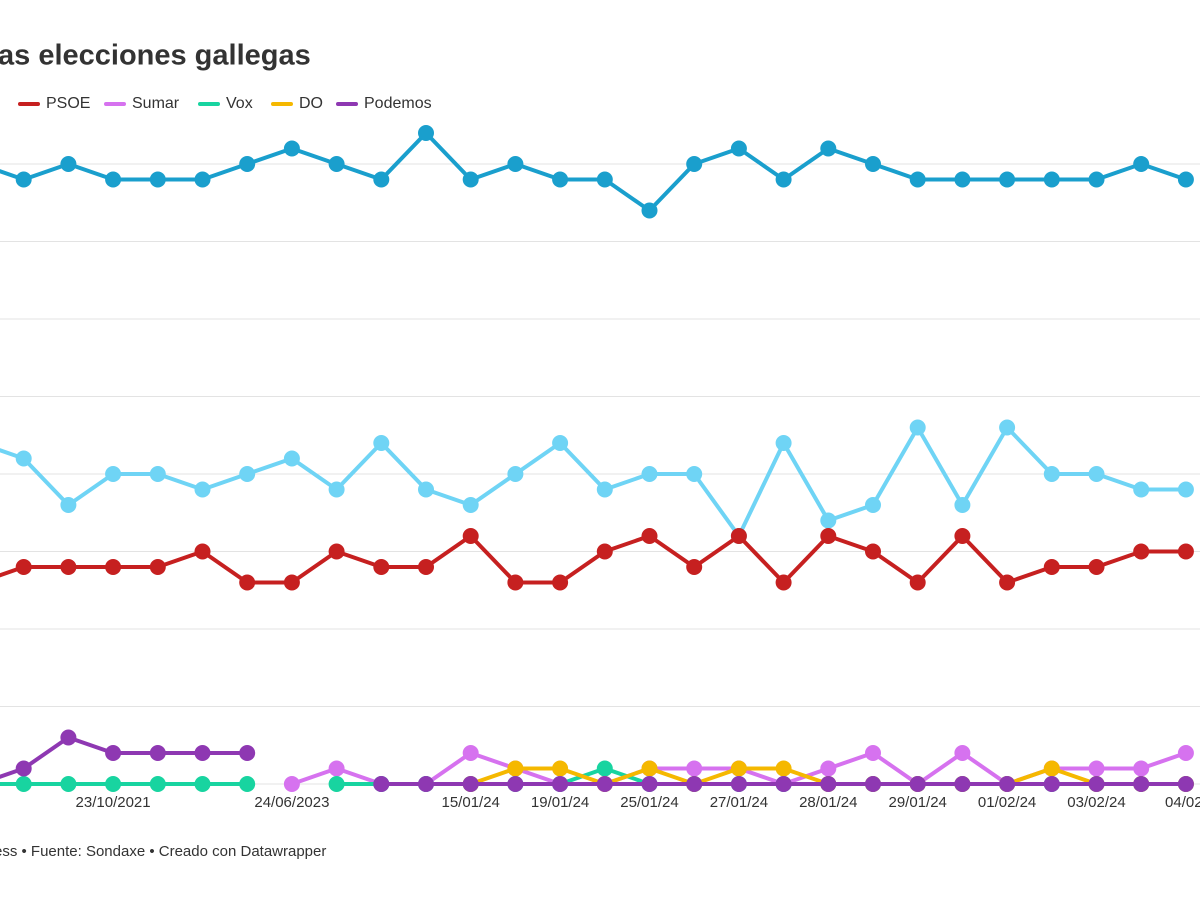  Describe the element at coordinates (739, 802) in the screenshot. I see `x-tick-label: 27/01/24` at that location.